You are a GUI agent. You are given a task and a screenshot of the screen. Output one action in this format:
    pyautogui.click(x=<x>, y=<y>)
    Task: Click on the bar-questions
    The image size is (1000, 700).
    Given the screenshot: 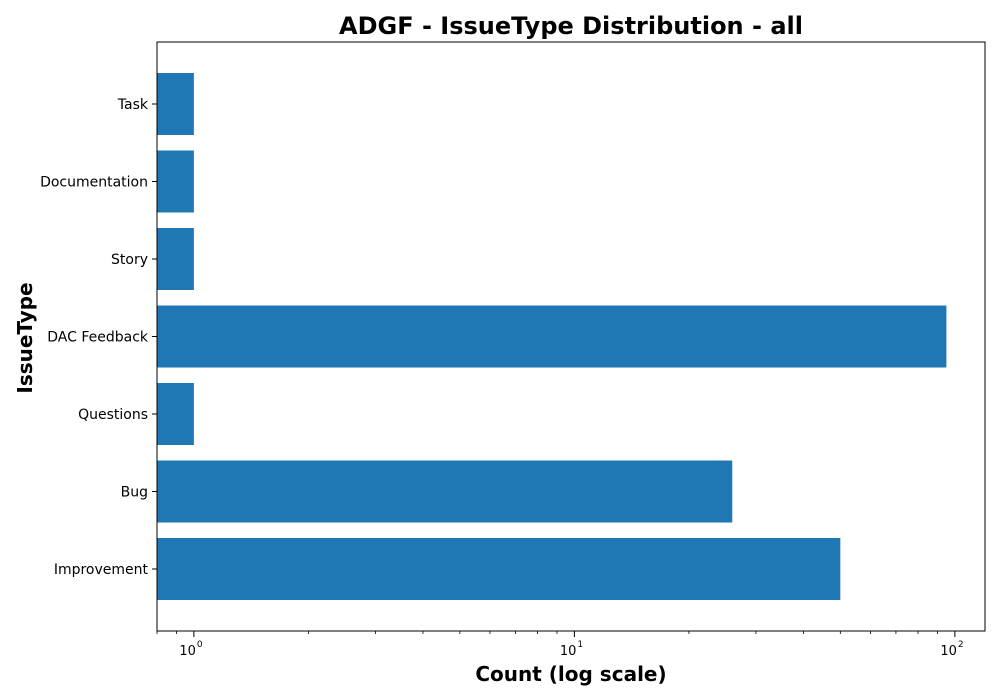 What is the action you would take?
    pyautogui.click(x=175, y=414)
    